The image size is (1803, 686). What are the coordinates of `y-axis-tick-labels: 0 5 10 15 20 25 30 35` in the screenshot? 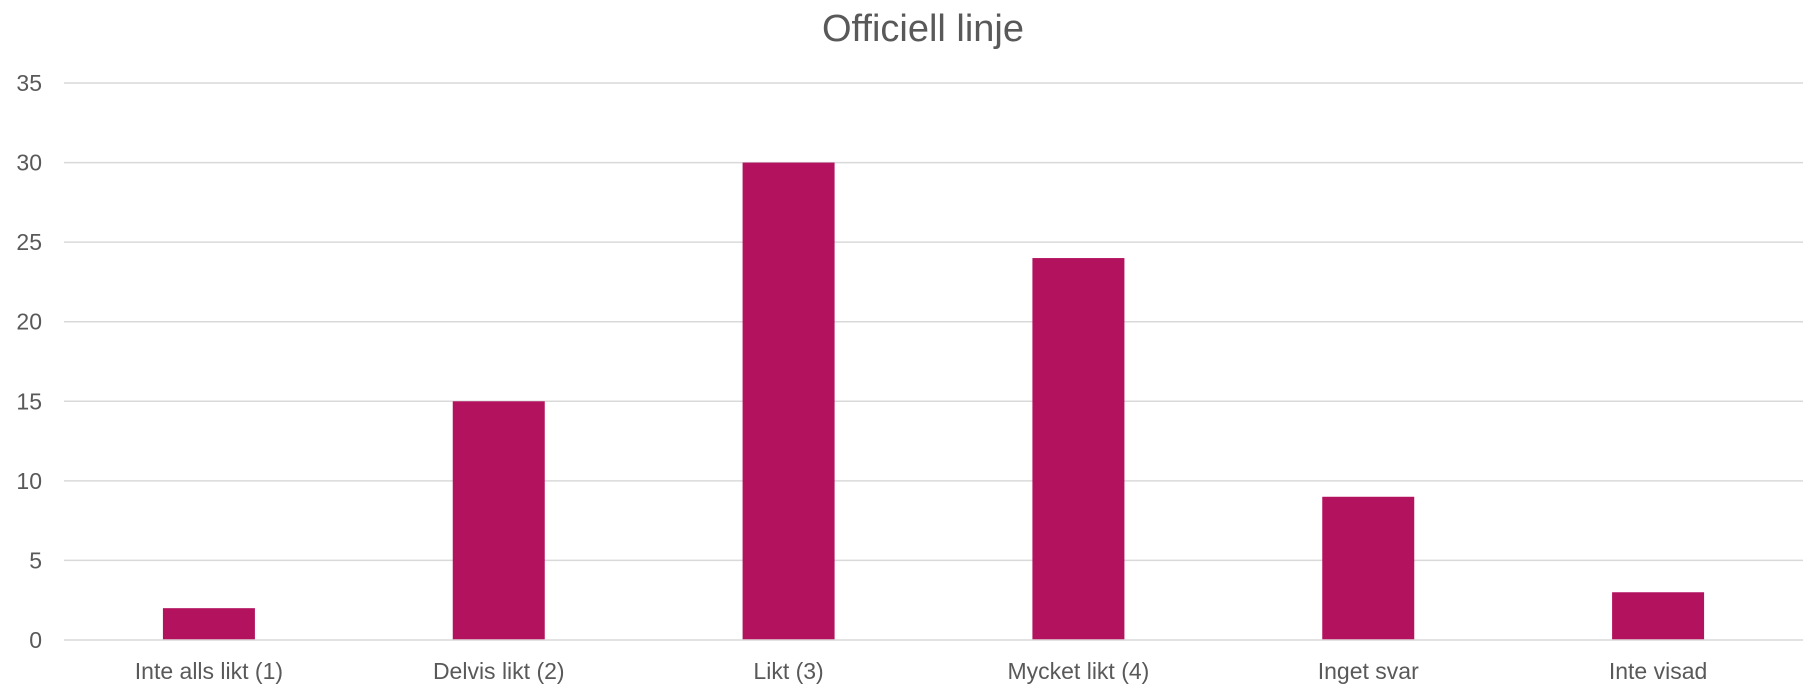 It's located at (29, 361).